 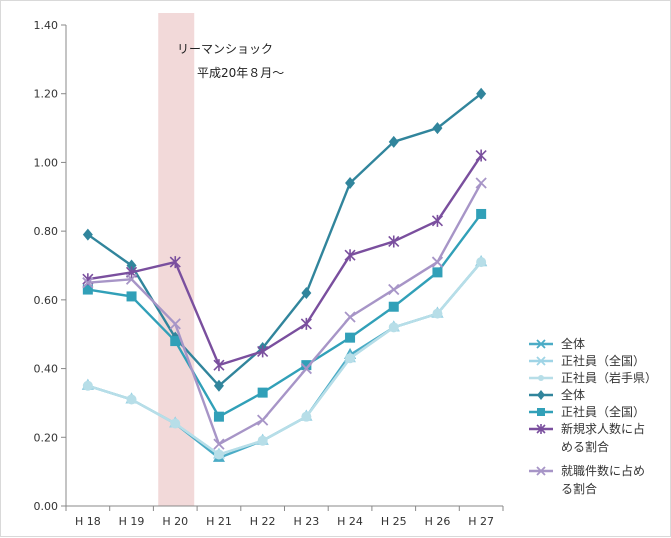 What do you see at coordinates (350, 521) in the screenshot?
I see `x-tick-label: H 24` at bounding box center [350, 521].